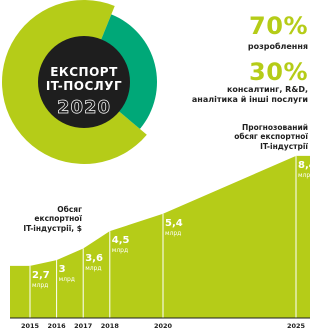  What do you see at coordinates (84, 85) in the screenshot?
I see `title-line-2: IT-ПОСЛУГ` at bounding box center [84, 85].